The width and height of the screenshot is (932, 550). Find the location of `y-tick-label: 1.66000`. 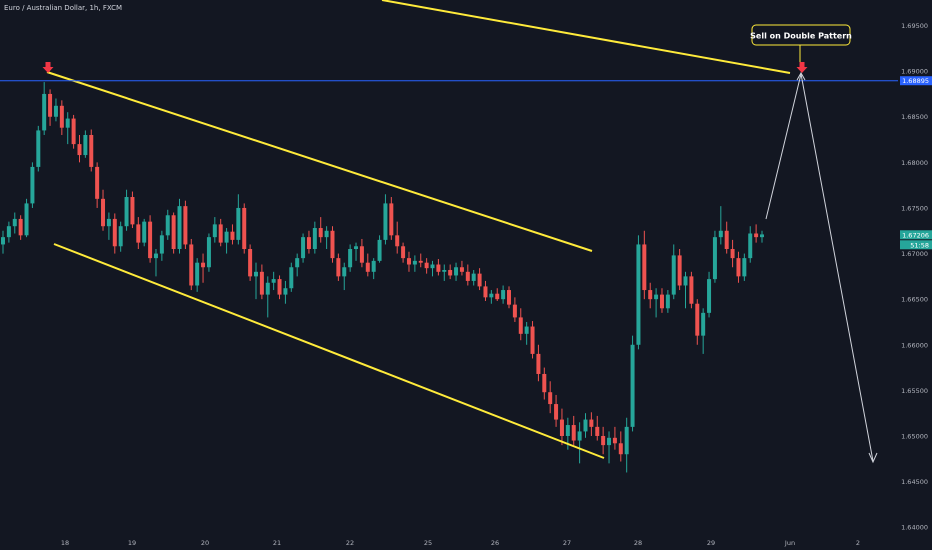

y-tick-label: 1.66000 is located at coordinates (914, 345).